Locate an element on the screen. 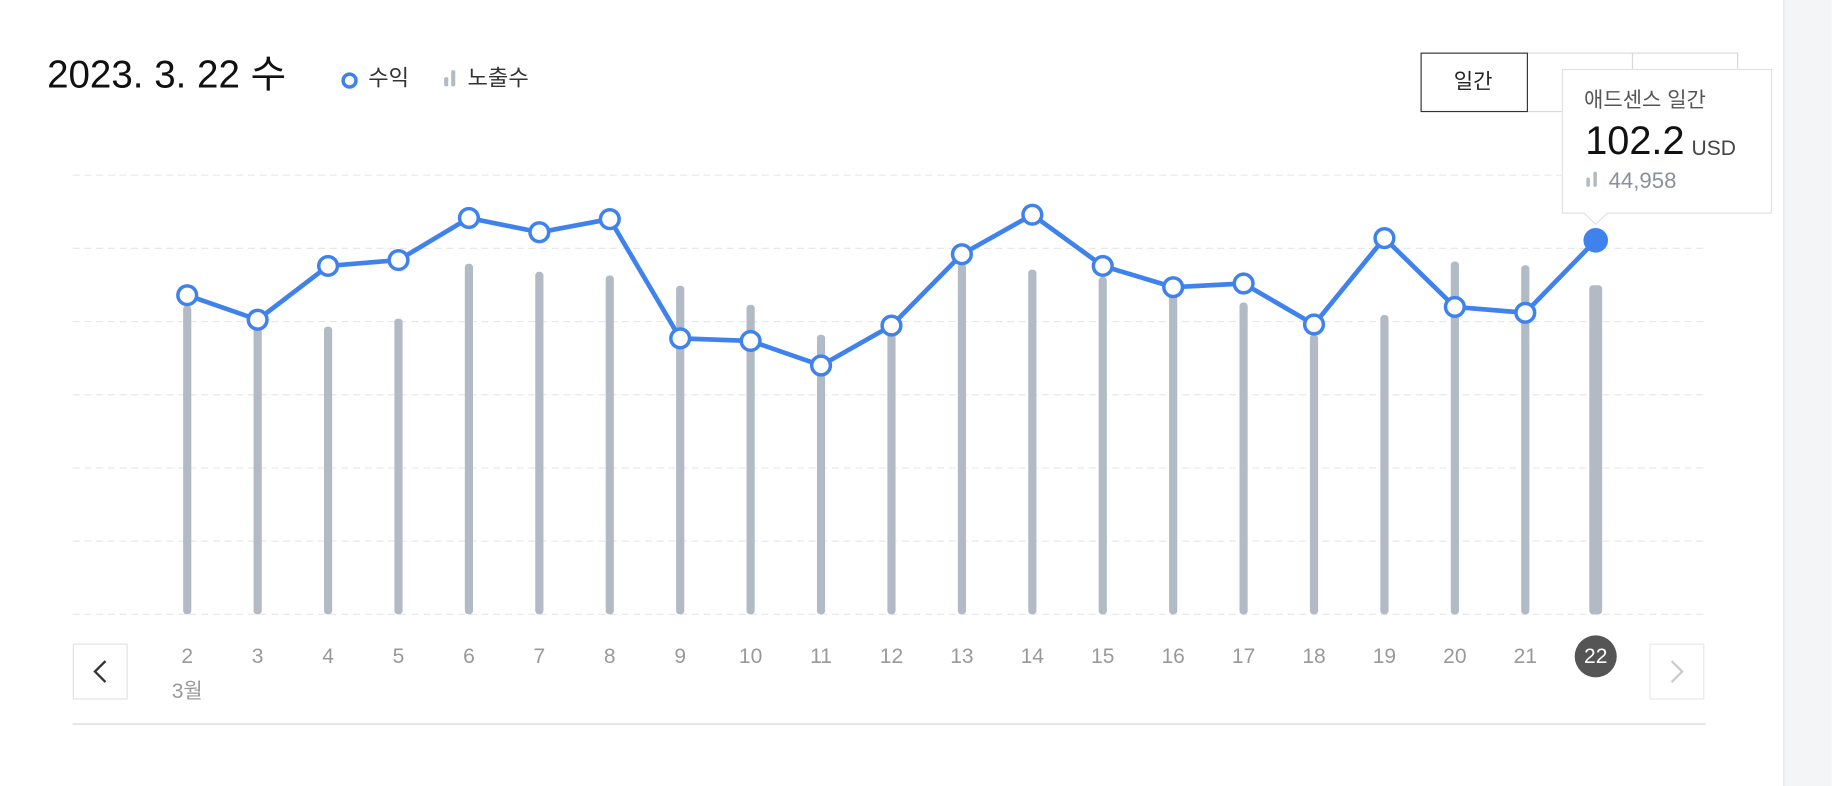 This screenshot has height=786, width=1832. tooltip-box is located at coordinates (1667, 147).